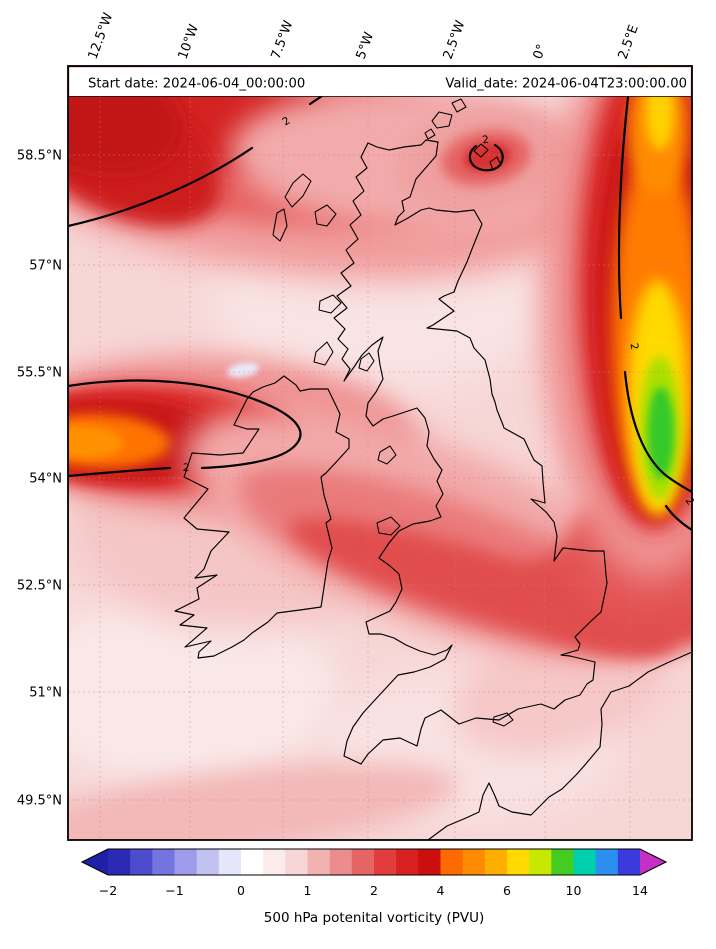  Describe the element at coordinates (629, 42) in the screenshot. I see `x-tick-label: 2.5°E` at that location.